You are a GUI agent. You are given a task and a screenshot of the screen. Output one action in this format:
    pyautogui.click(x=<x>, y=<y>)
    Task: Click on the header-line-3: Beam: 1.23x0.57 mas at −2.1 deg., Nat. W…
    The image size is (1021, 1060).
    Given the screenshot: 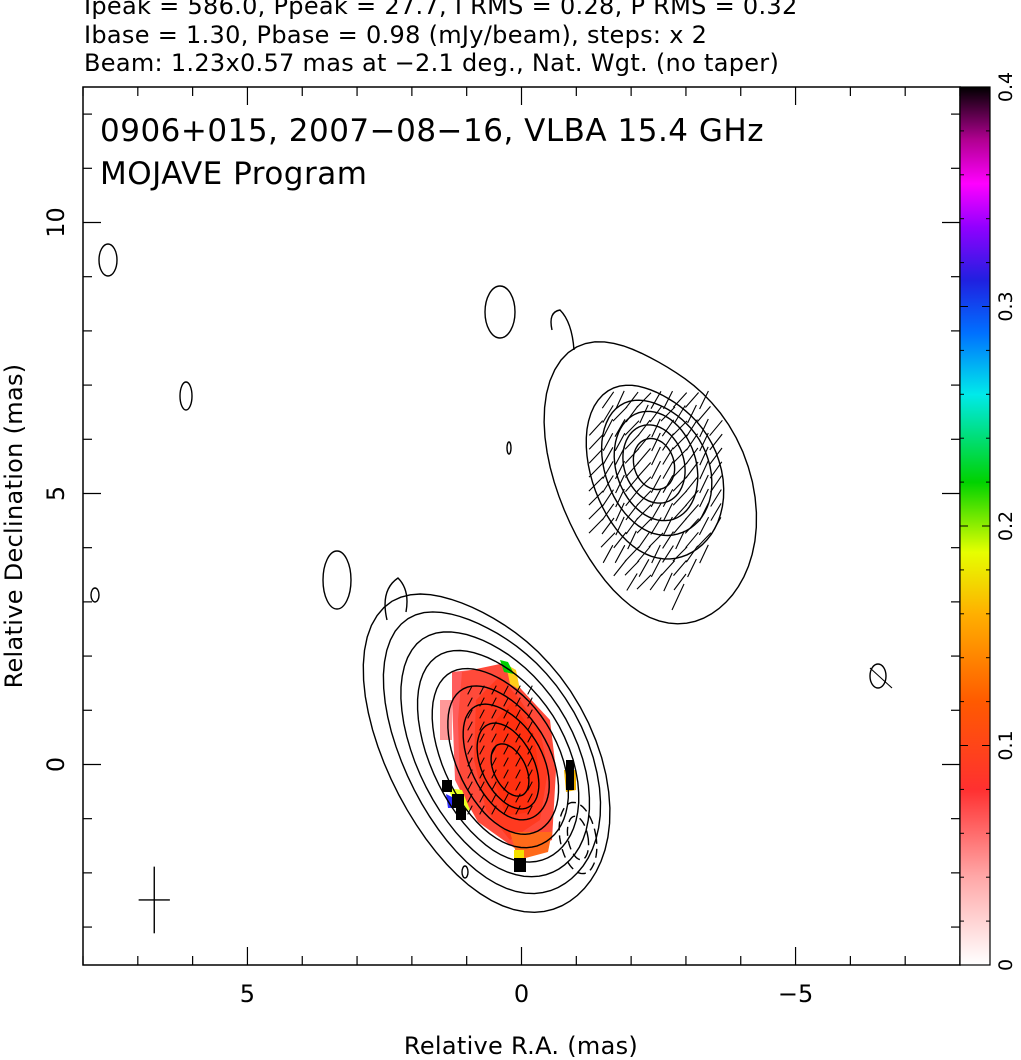 What is the action you would take?
    pyautogui.click(x=432, y=63)
    